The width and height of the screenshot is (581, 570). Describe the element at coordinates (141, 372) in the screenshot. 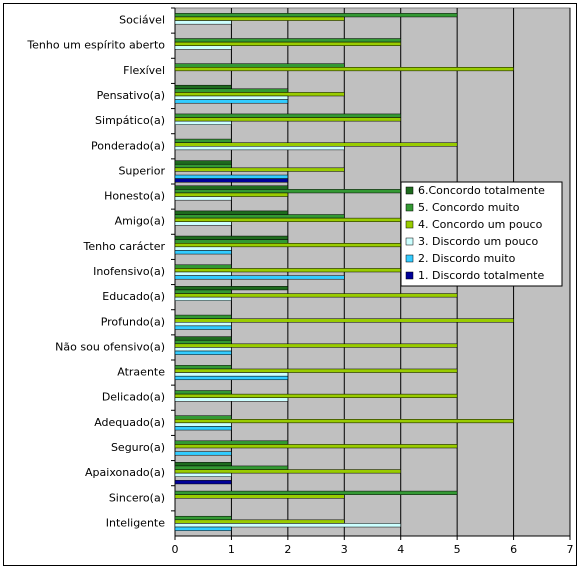

I see `y-tick-label: Atraente` at that location.